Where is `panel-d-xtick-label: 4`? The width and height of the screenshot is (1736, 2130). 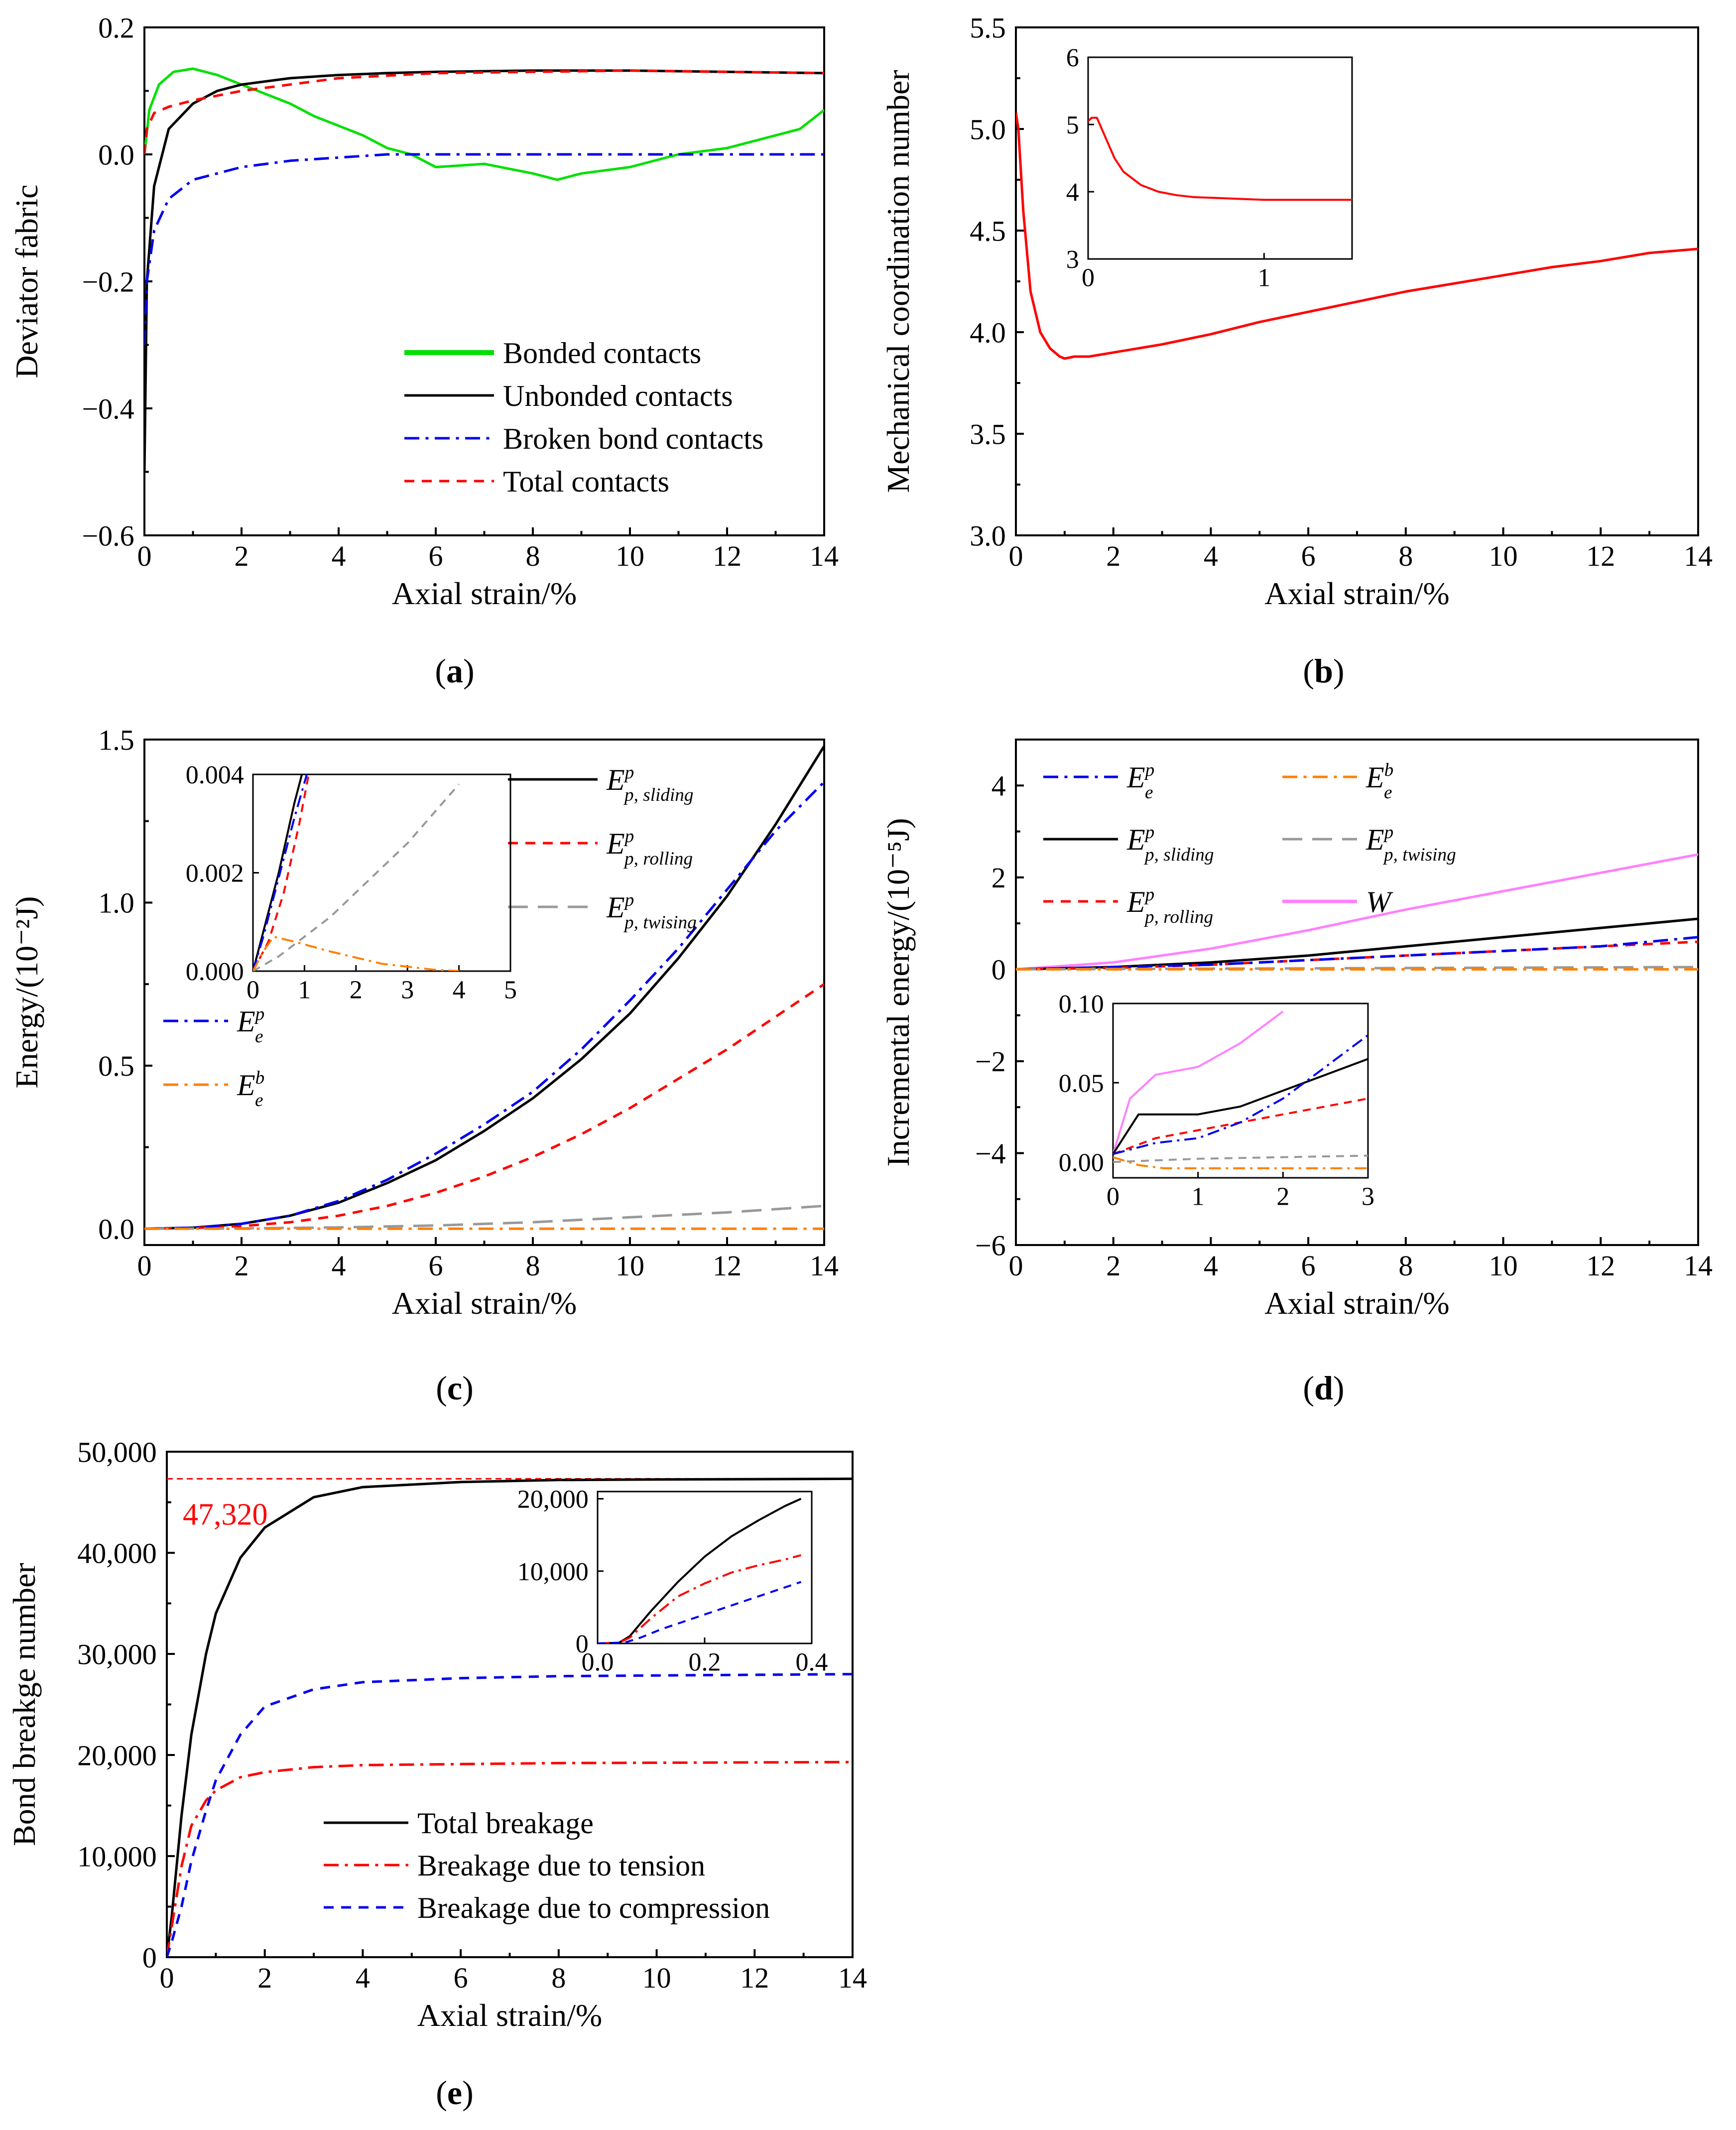 panel-d-xtick-label: 4 is located at coordinates (1211, 1266).